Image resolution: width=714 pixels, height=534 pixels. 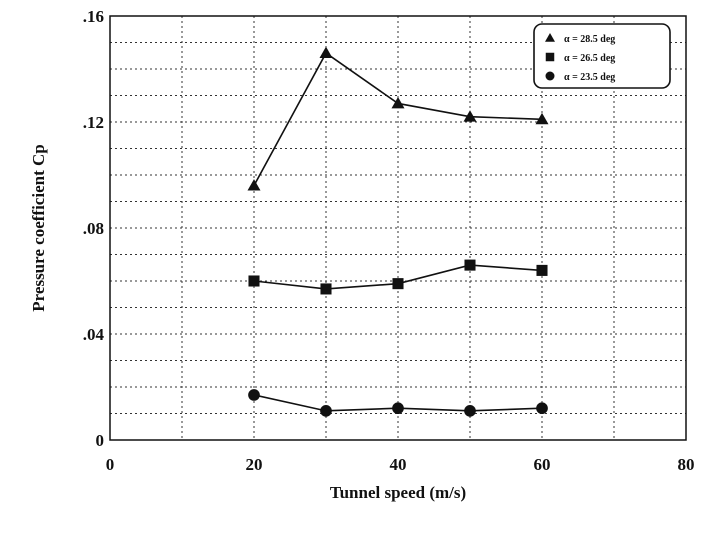 What do you see at coordinates (589, 39) in the screenshot?
I see `legend-label: α = 28.5 deg` at bounding box center [589, 39].